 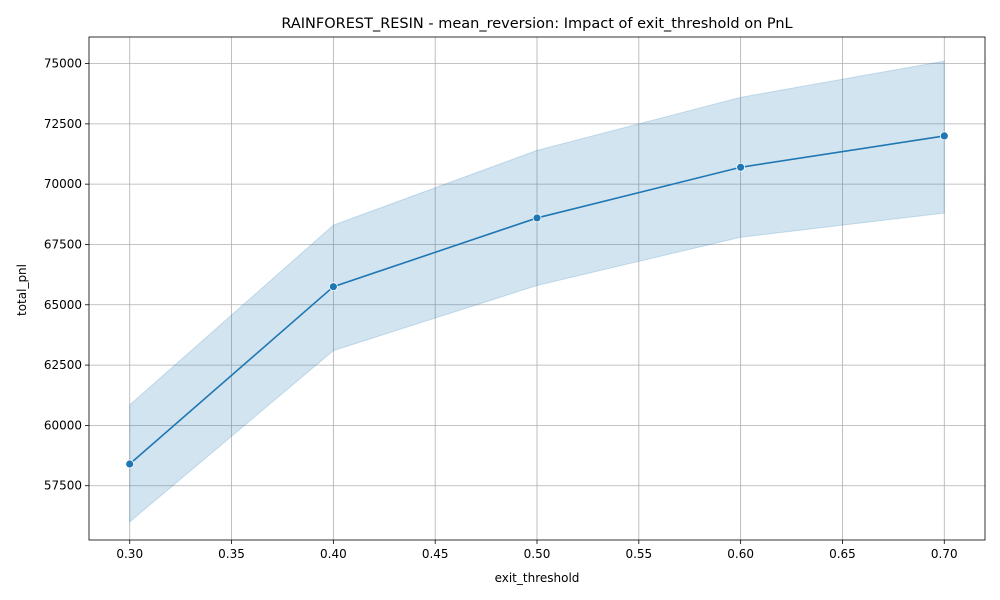 I want to click on y-tick-label: 67500, so click(x=63, y=244).